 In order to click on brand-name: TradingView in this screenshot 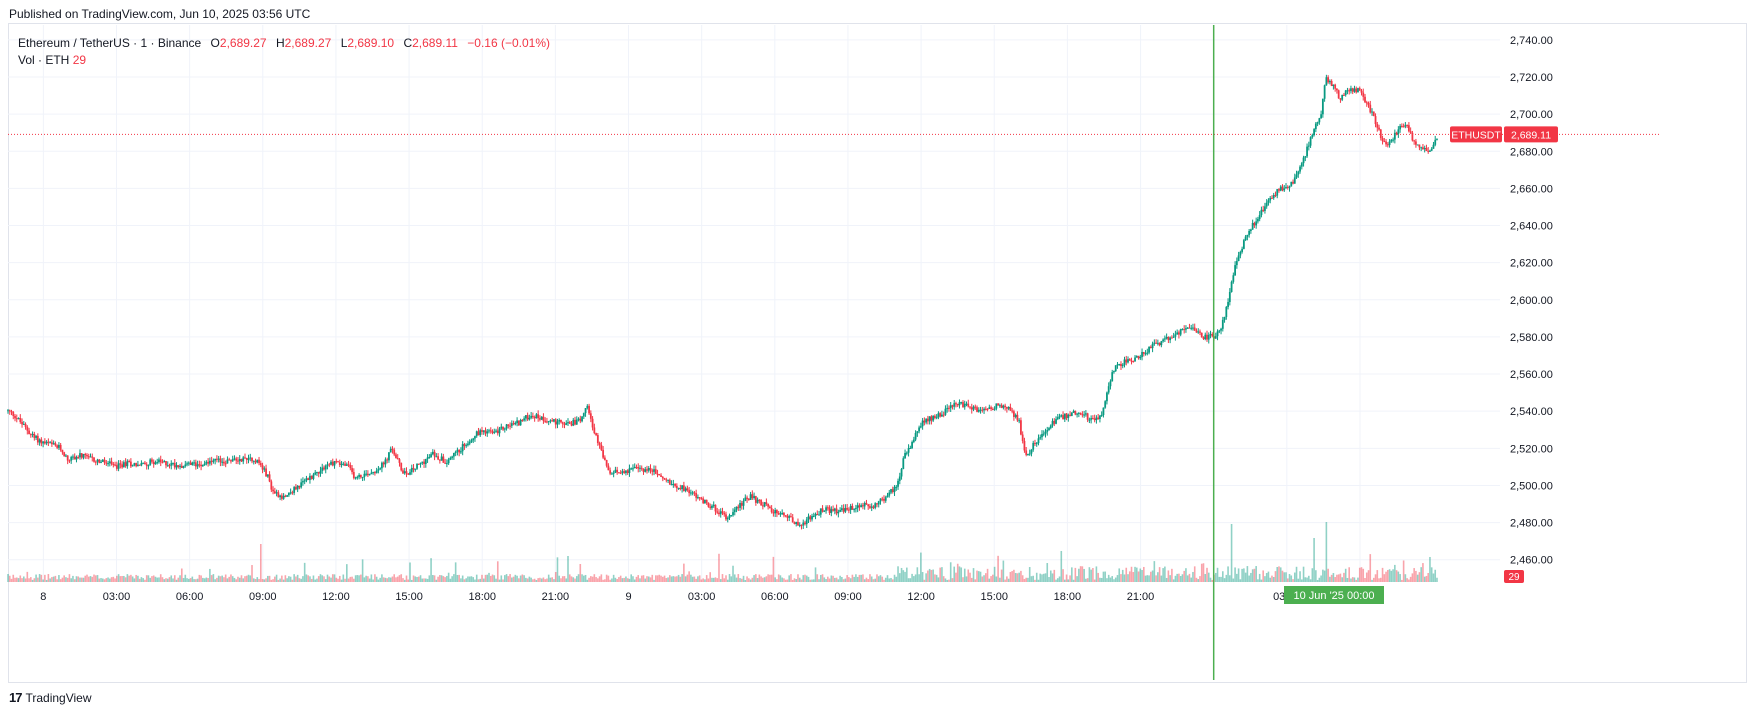, I will do `click(58, 697)`.